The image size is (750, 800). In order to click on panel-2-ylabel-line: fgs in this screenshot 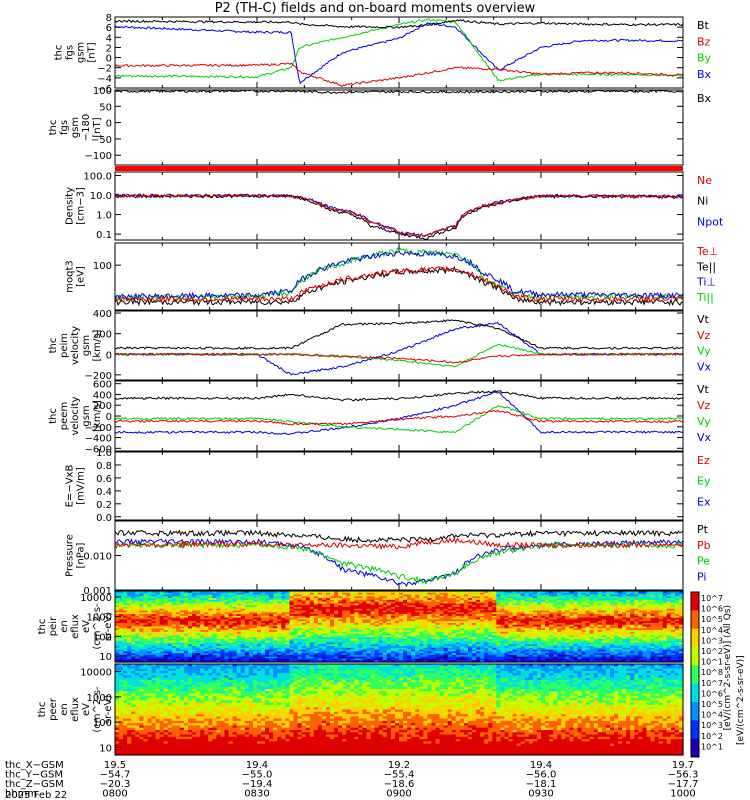, I will do `click(64, 127)`.